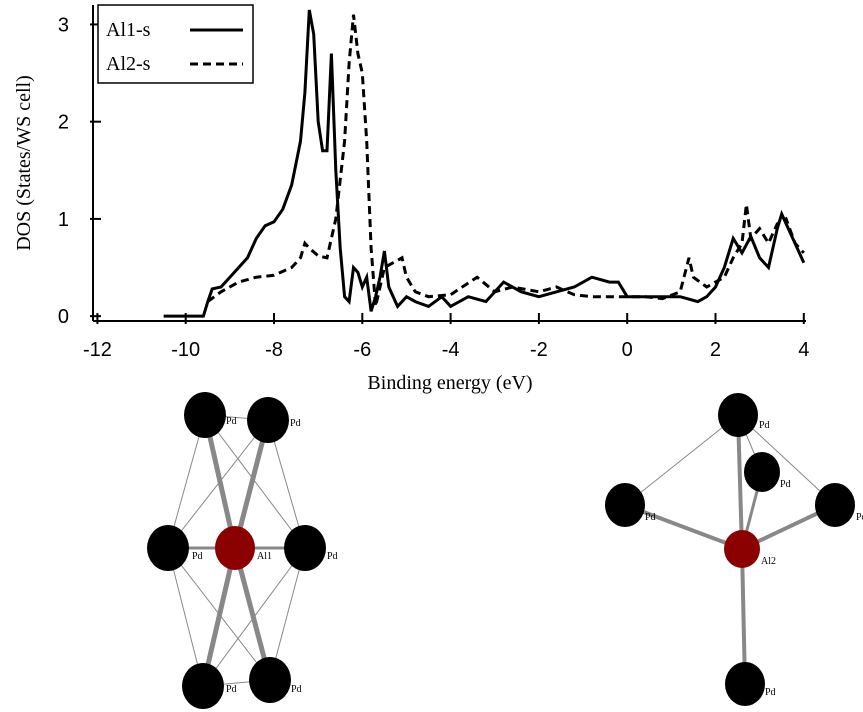 The width and height of the screenshot is (863, 712). Describe the element at coordinates (449, 383) in the screenshot. I see `x-axis-label: Binding energy (eV)` at that location.